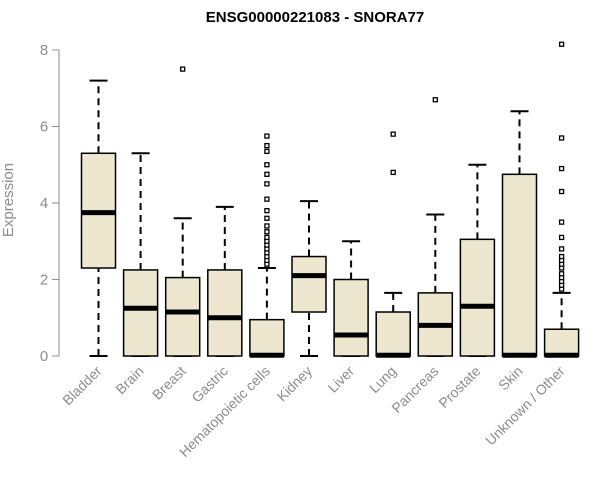 This screenshot has width=600, height=500. Describe the element at coordinates (8, 200) in the screenshot. I see `y-axis-label: Expression` at that location.